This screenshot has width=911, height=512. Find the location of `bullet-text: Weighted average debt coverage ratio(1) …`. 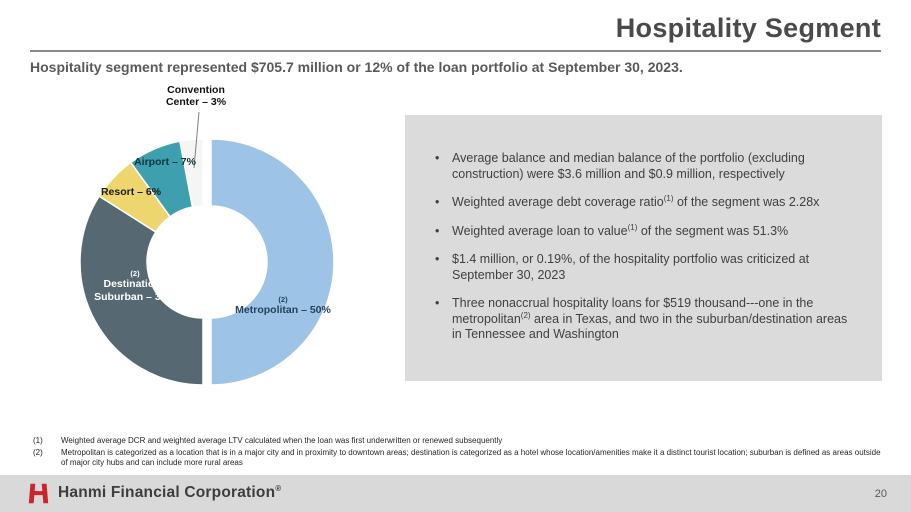

bullet-text: Weighted average debt coverage ratio(1) … is located at coordinates (636, 201).